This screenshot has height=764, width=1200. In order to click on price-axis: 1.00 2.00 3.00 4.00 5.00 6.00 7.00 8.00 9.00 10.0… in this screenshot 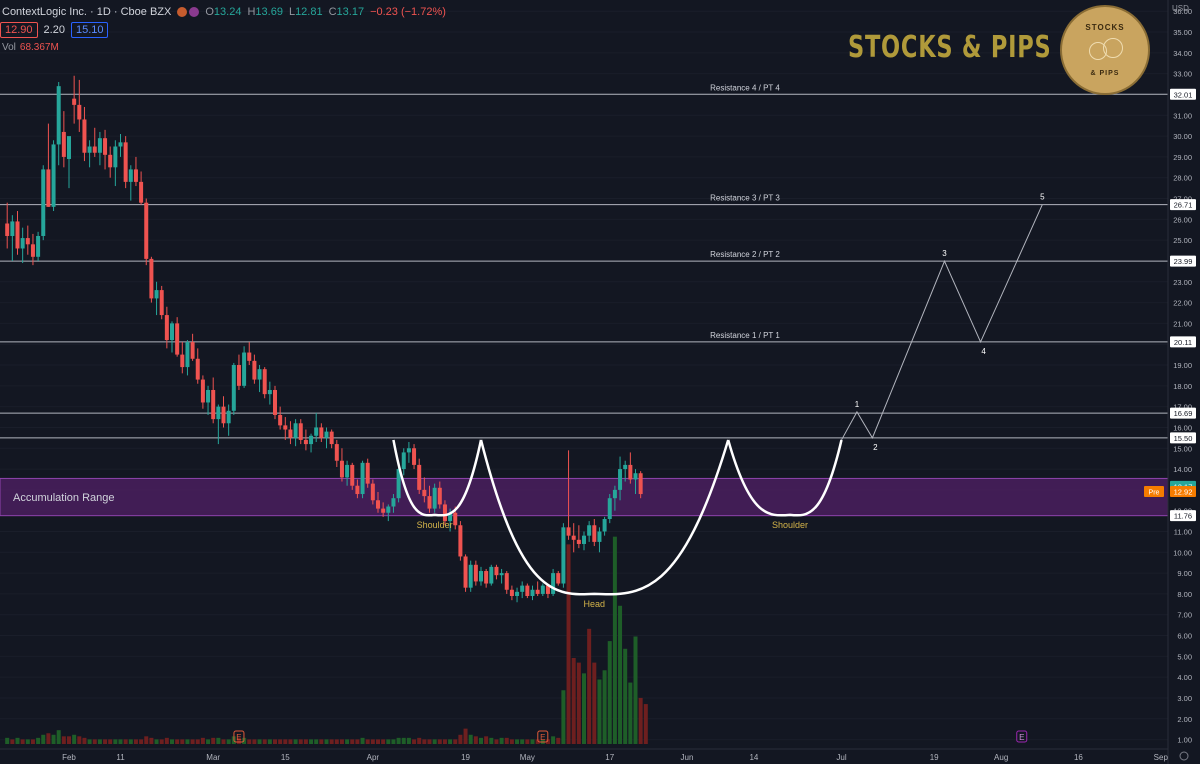, I will do `click(1172, 382)`.